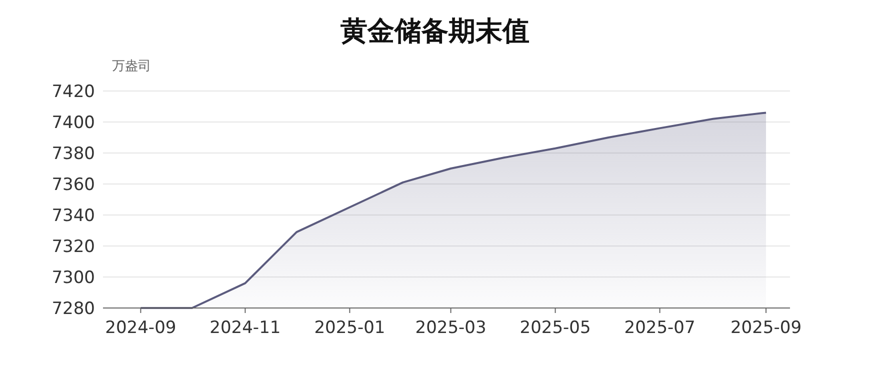 The height and width of the screenshot is (380, 870). I want to click on y-tick-label: 7320, so click(73, 247).